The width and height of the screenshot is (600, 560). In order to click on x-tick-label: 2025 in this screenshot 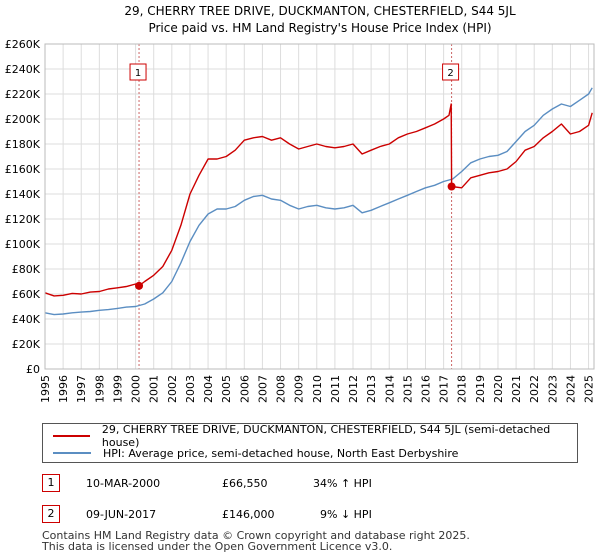, I will do `click(589, 389)`.